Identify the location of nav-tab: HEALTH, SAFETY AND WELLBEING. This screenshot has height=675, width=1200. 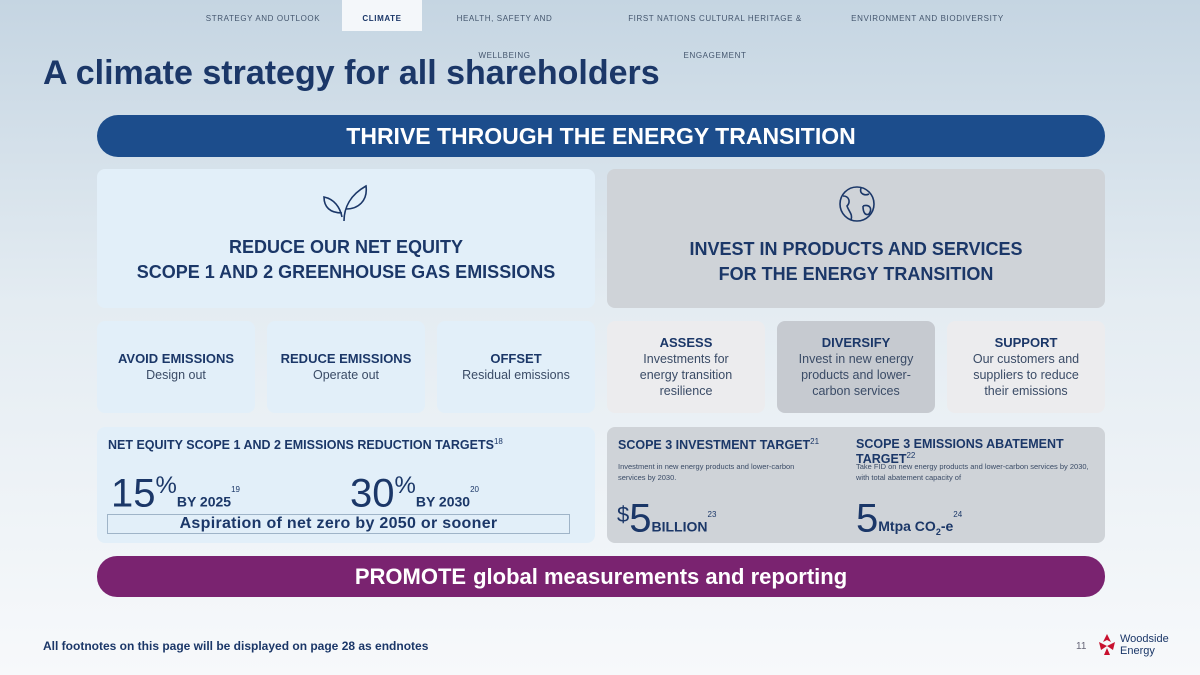
(504, 37).